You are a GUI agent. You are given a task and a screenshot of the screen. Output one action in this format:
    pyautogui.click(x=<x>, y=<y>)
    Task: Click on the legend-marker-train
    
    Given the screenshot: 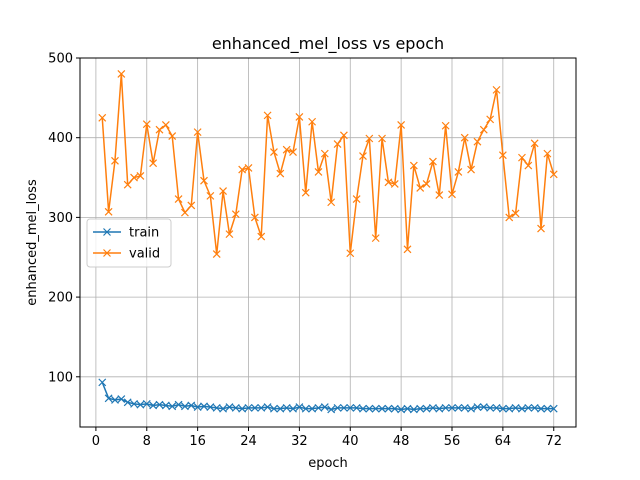 What is the action you would take?
    pyautogui.click(x=107, y=232)
    